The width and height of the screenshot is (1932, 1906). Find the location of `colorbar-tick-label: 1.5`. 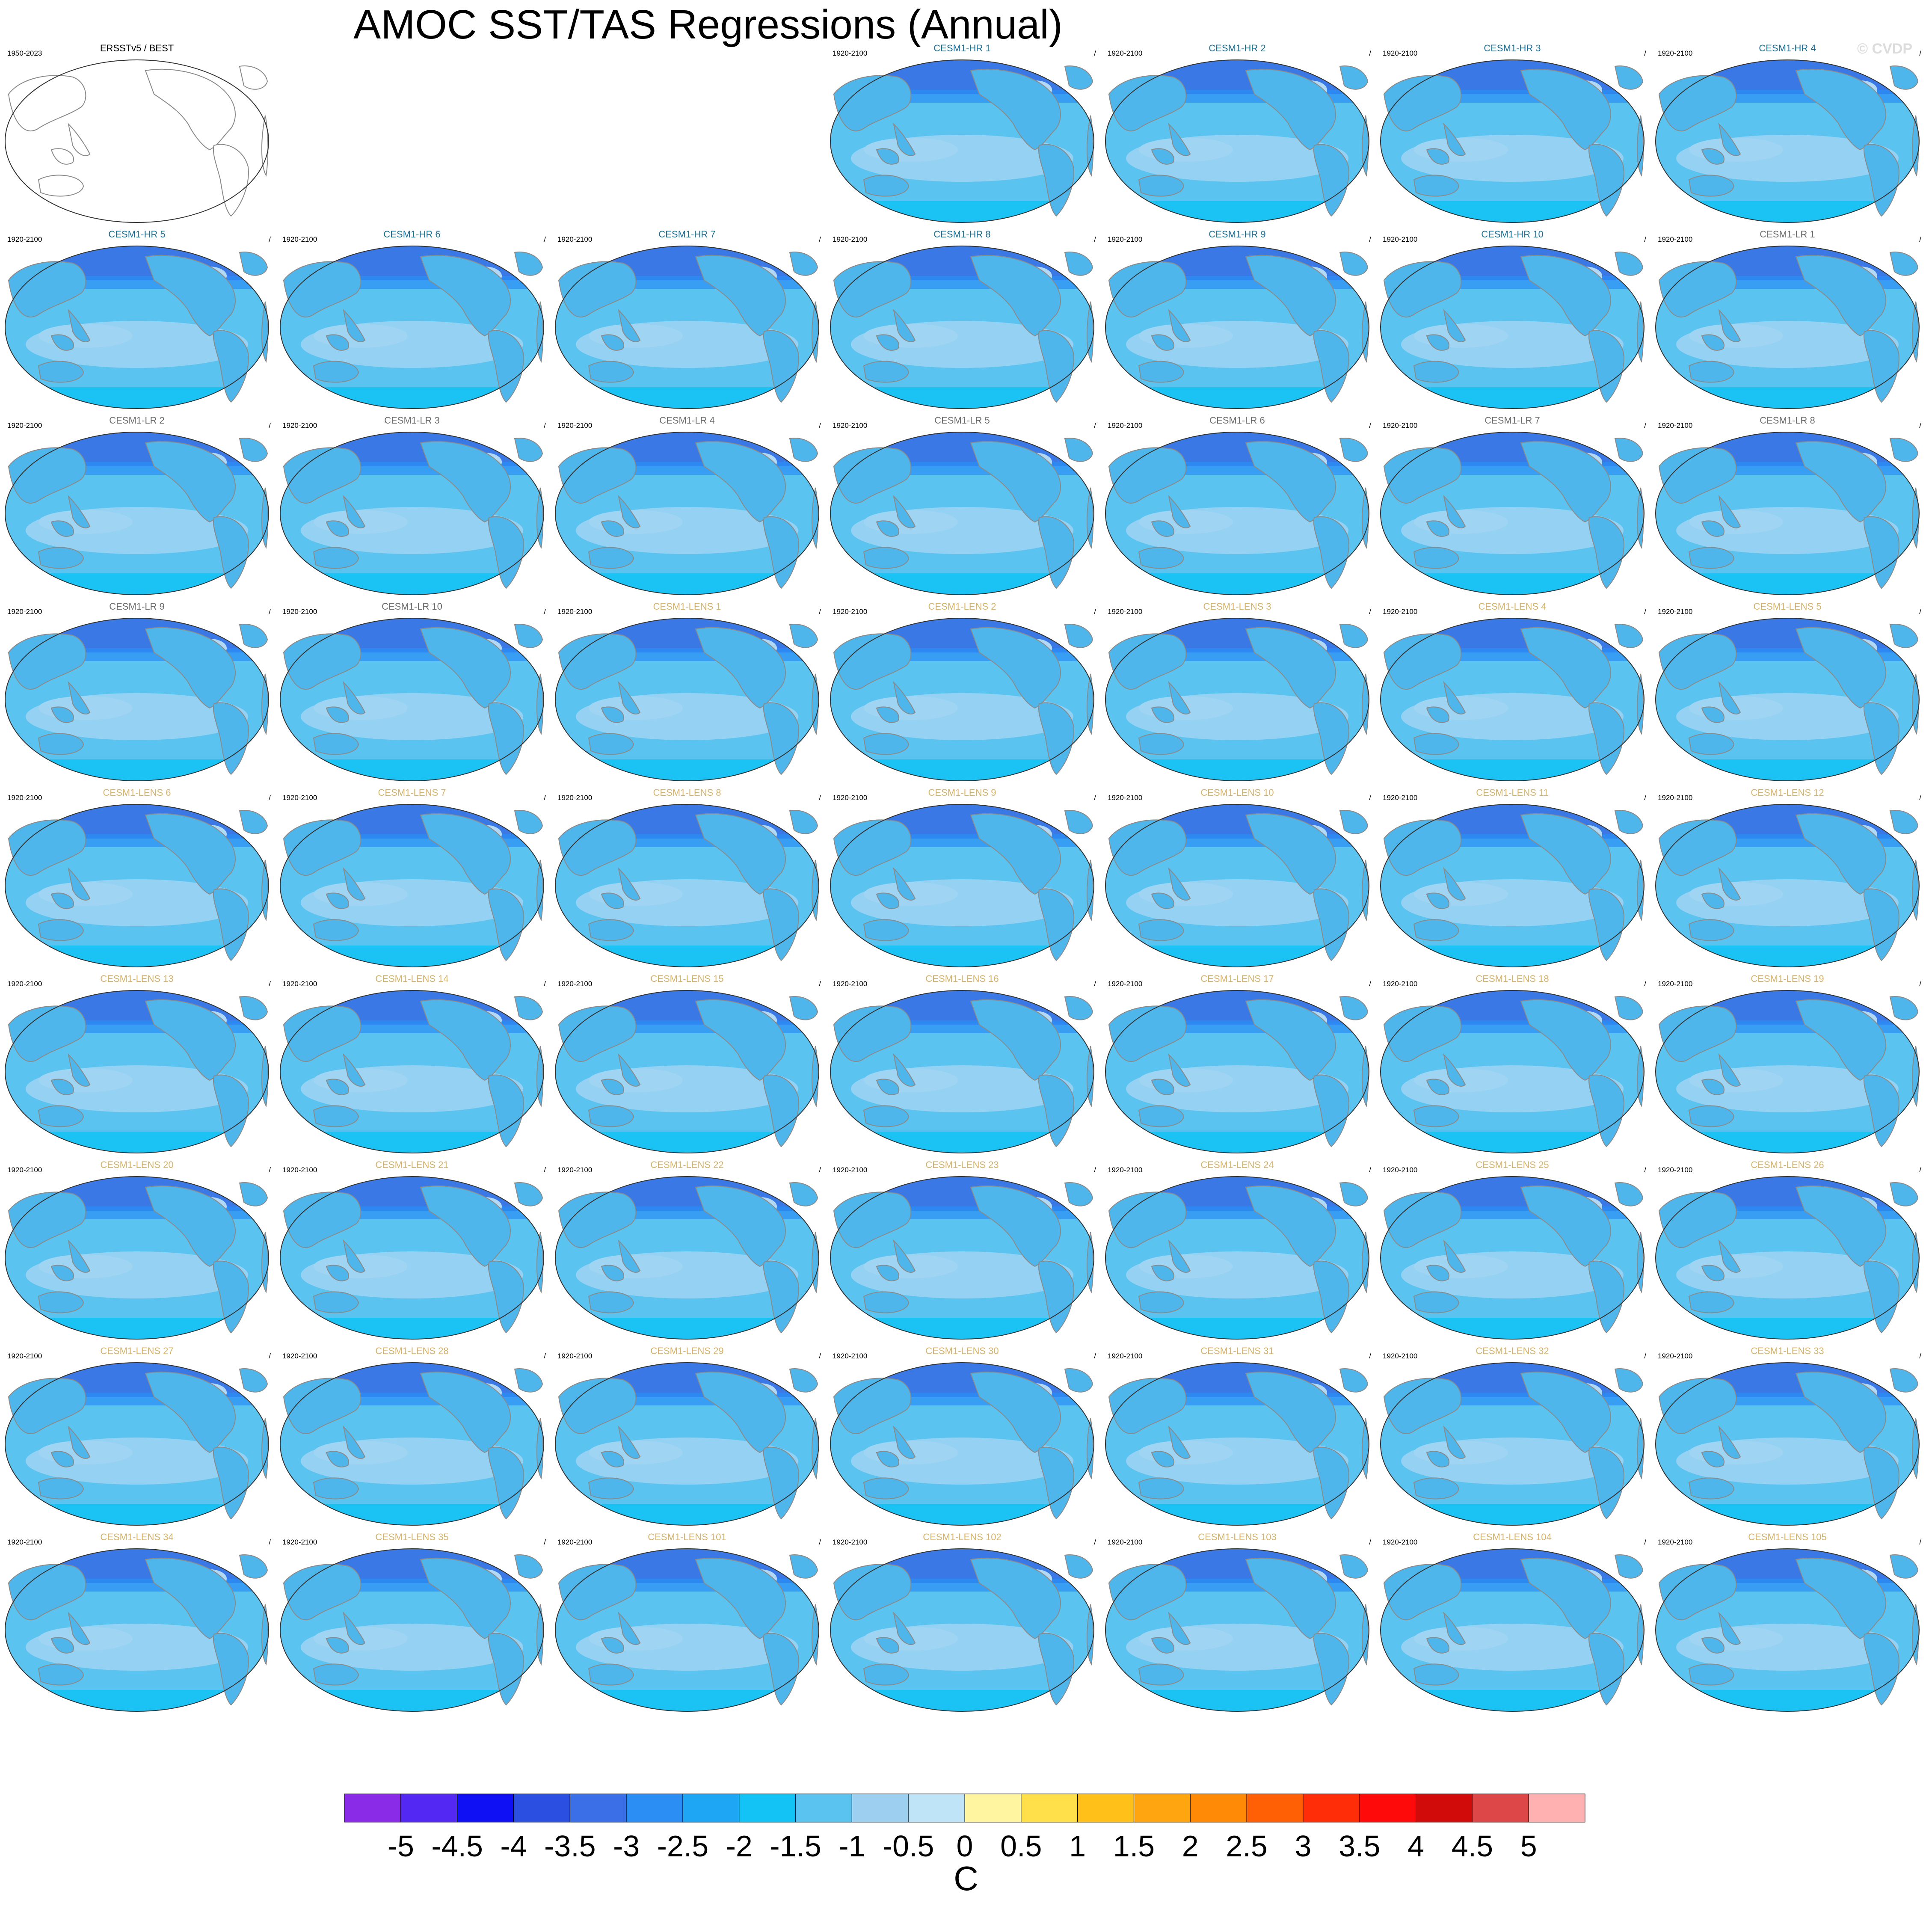

colorbar-tick-label: 1.5 is located at coordinates (1134, 1846).